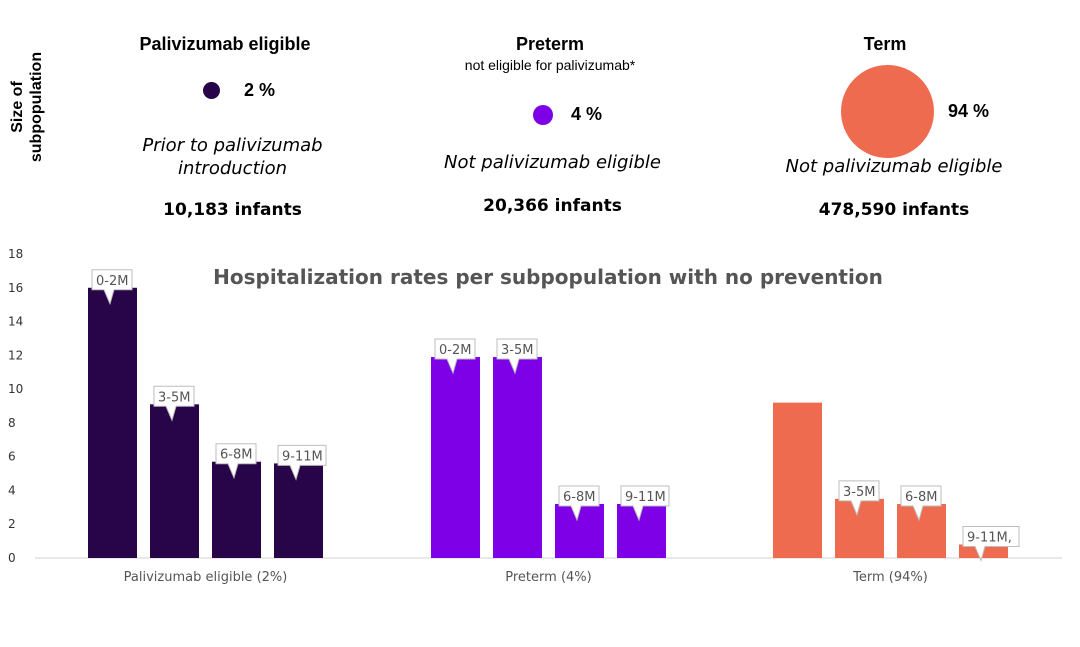  I want to click on y-tick-label: 0, so click(12, 558).